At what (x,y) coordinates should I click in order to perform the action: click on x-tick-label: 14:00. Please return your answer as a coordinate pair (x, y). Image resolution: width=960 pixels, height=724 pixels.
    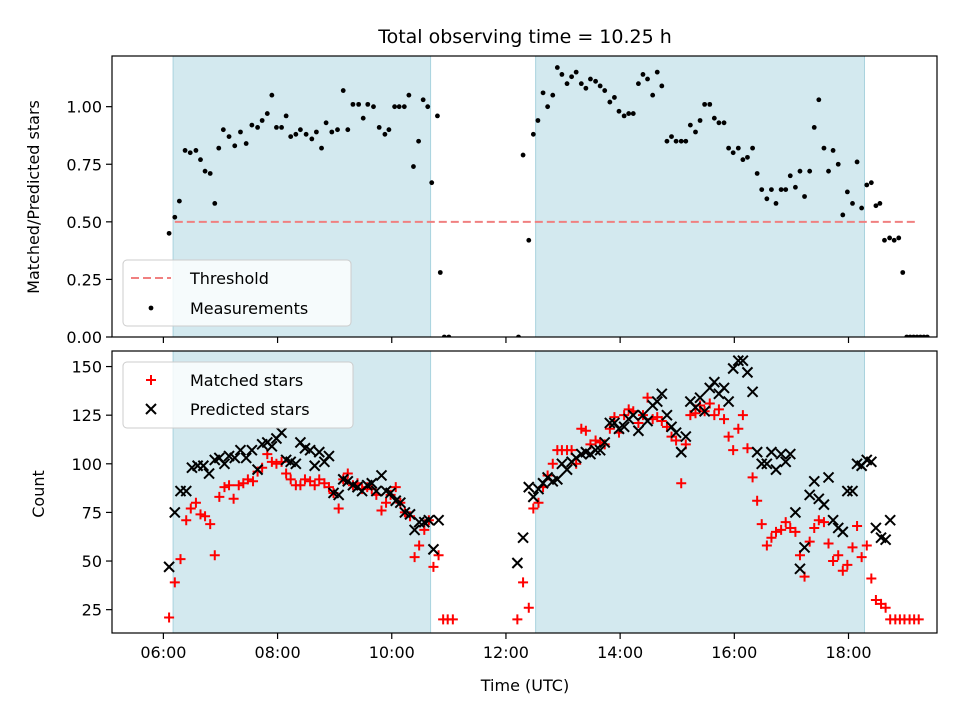
    Looking at the image, I should click on (620, 652).